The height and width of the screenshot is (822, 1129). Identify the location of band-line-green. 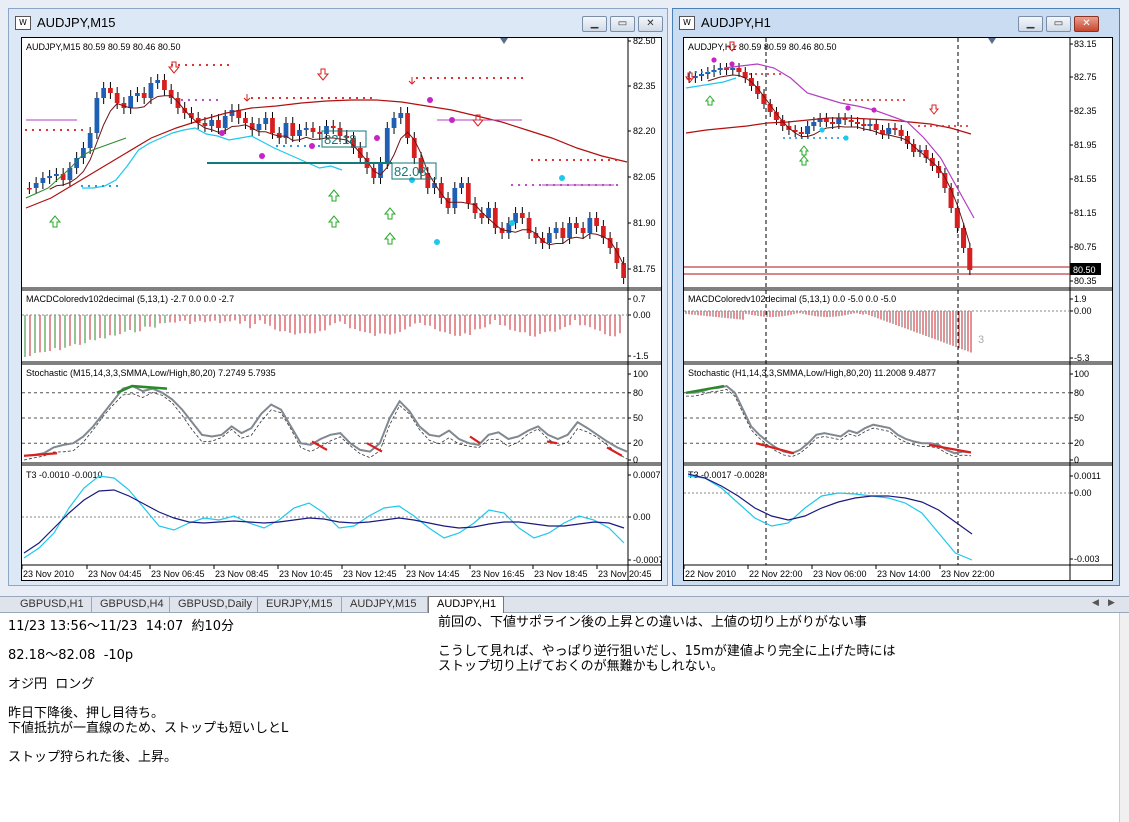
(76, 168).